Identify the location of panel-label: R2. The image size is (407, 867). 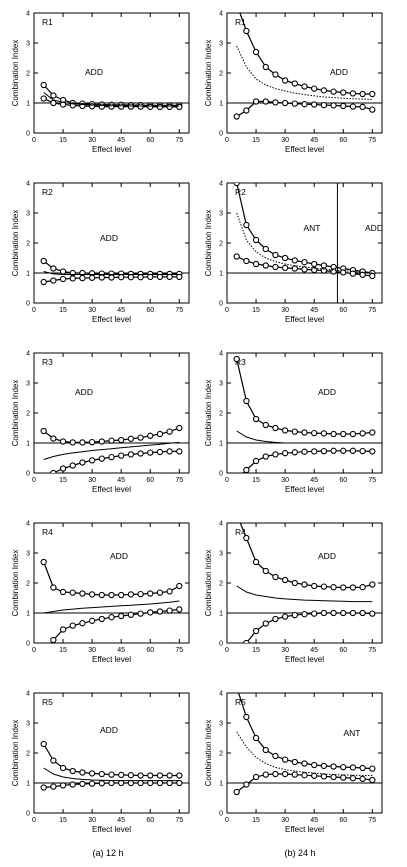
(240, 192).